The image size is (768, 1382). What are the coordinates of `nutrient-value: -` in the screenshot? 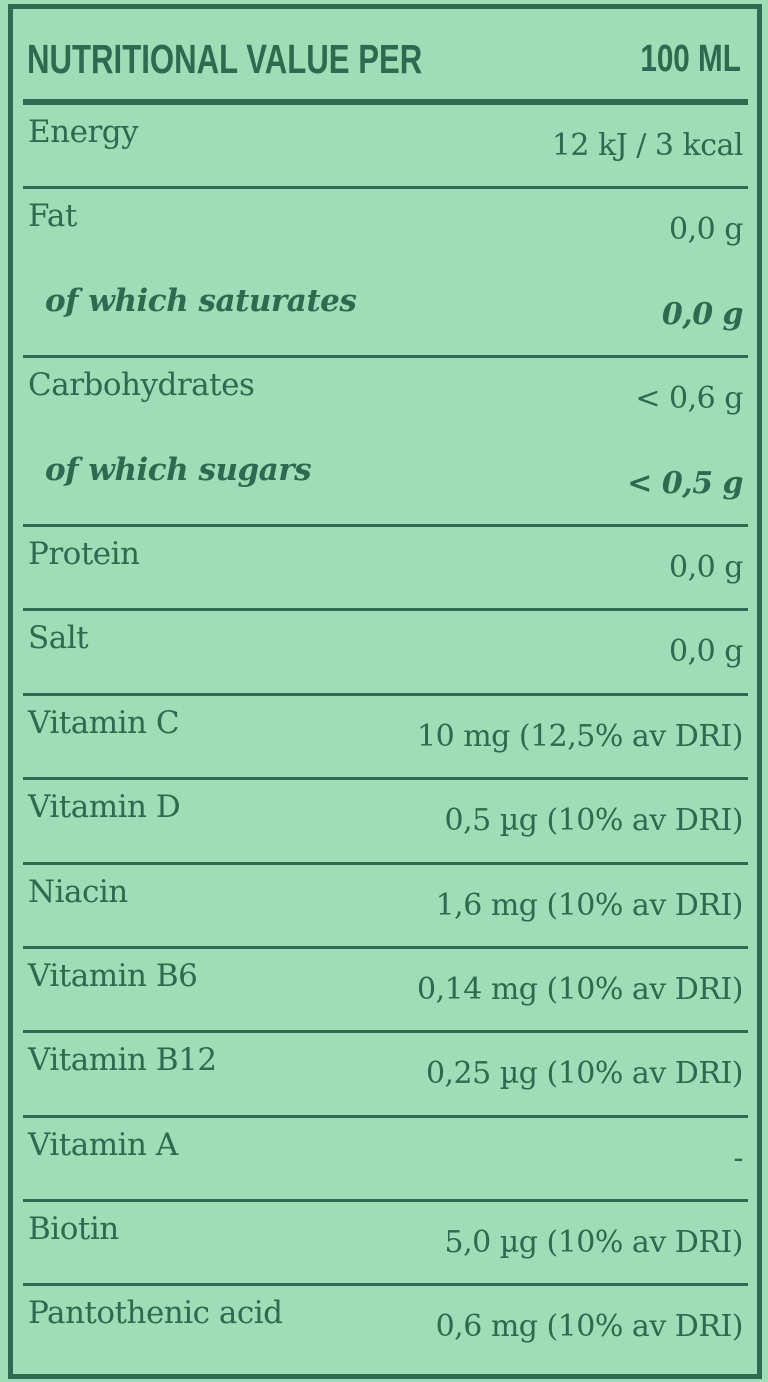 It's located at (738, 1158).